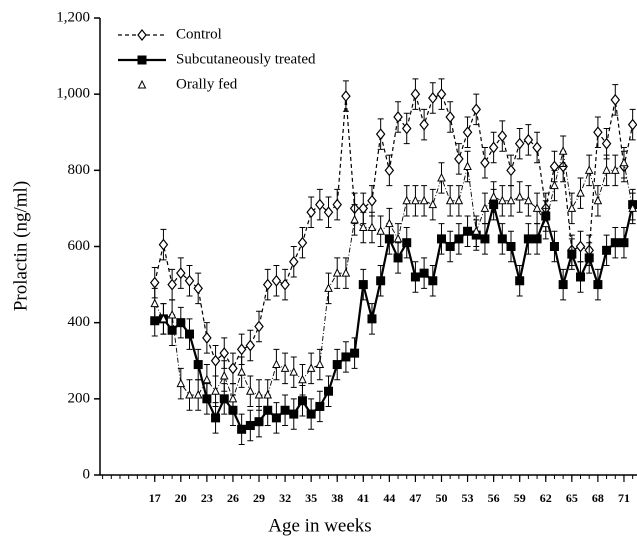  What do you see at coordinates (363, 498) in the screenshot?
I see `x-tick-label: 41` at bounding box center [363, 498].